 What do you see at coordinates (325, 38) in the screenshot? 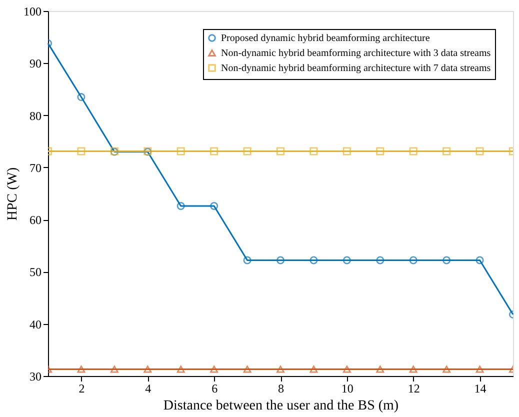
I see `legend-label: Proposed dynamic hybrid beamforming architecture` at bounding box center [325, 38].